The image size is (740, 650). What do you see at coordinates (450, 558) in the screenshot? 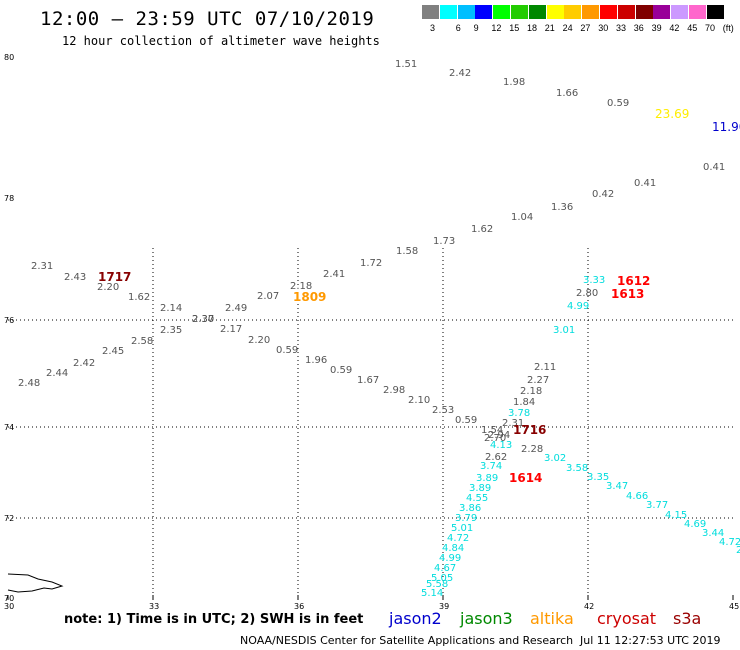
I see `wave-height-point: 4.99` at bounding box center [450, 558].